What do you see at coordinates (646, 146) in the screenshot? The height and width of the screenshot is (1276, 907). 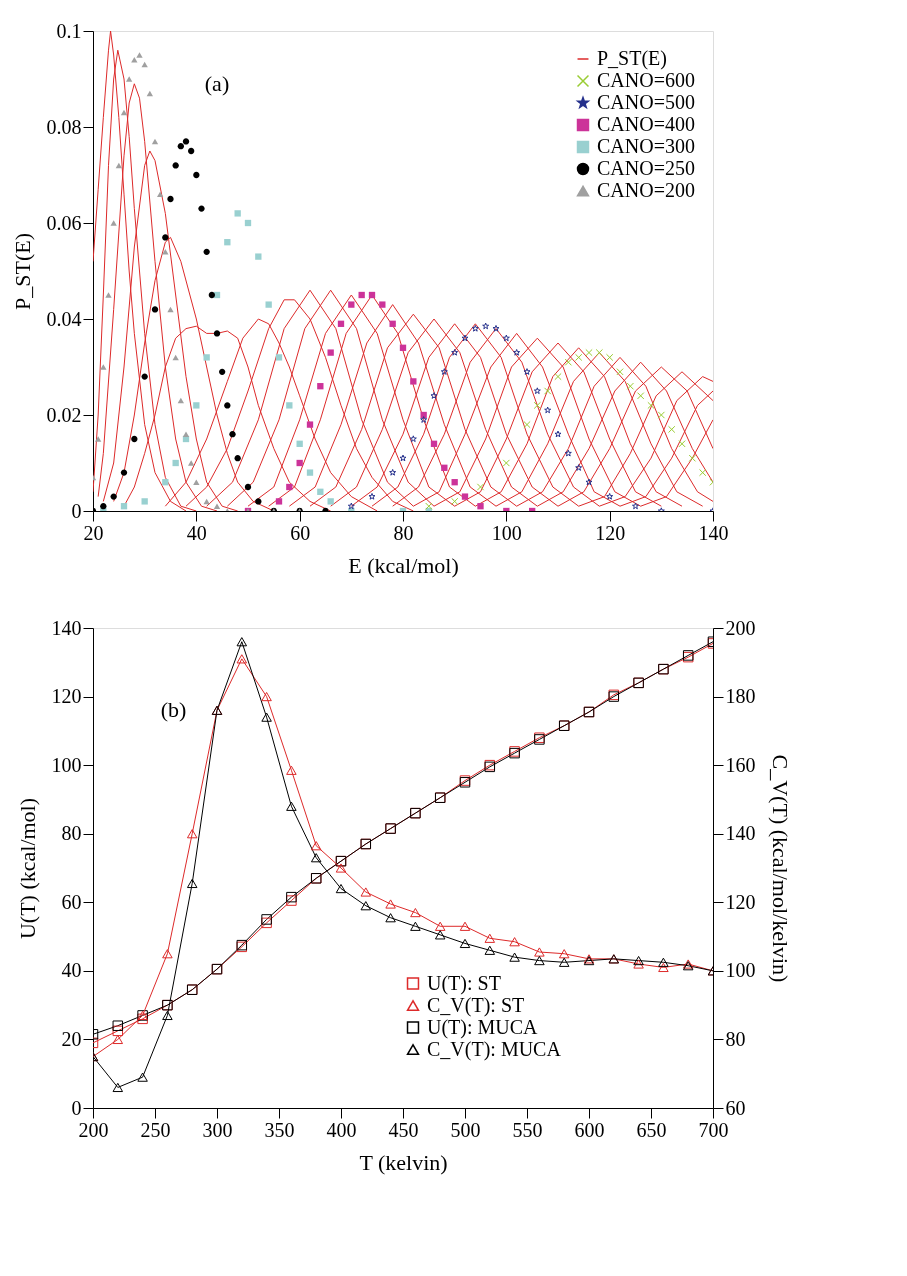 I see `legend-label: CANO=300` at bounding box center [646, 146].